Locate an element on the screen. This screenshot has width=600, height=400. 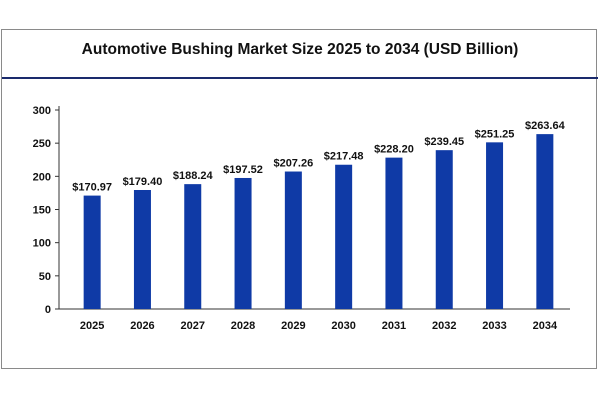
x-tick-label-2033: 2033 is located at coordinates (494, 326).